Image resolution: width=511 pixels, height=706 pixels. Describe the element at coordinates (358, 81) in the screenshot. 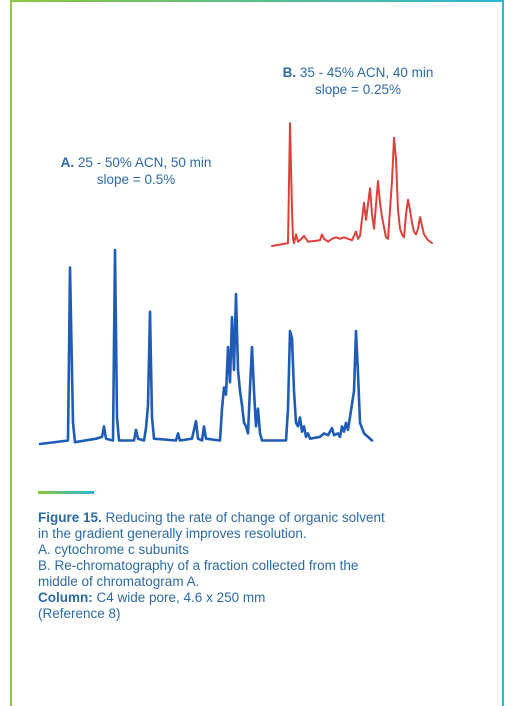

I see `chromatogram-b-label: B. 35 - 45% ACN, 40 min slope = 0.25%` at that location.